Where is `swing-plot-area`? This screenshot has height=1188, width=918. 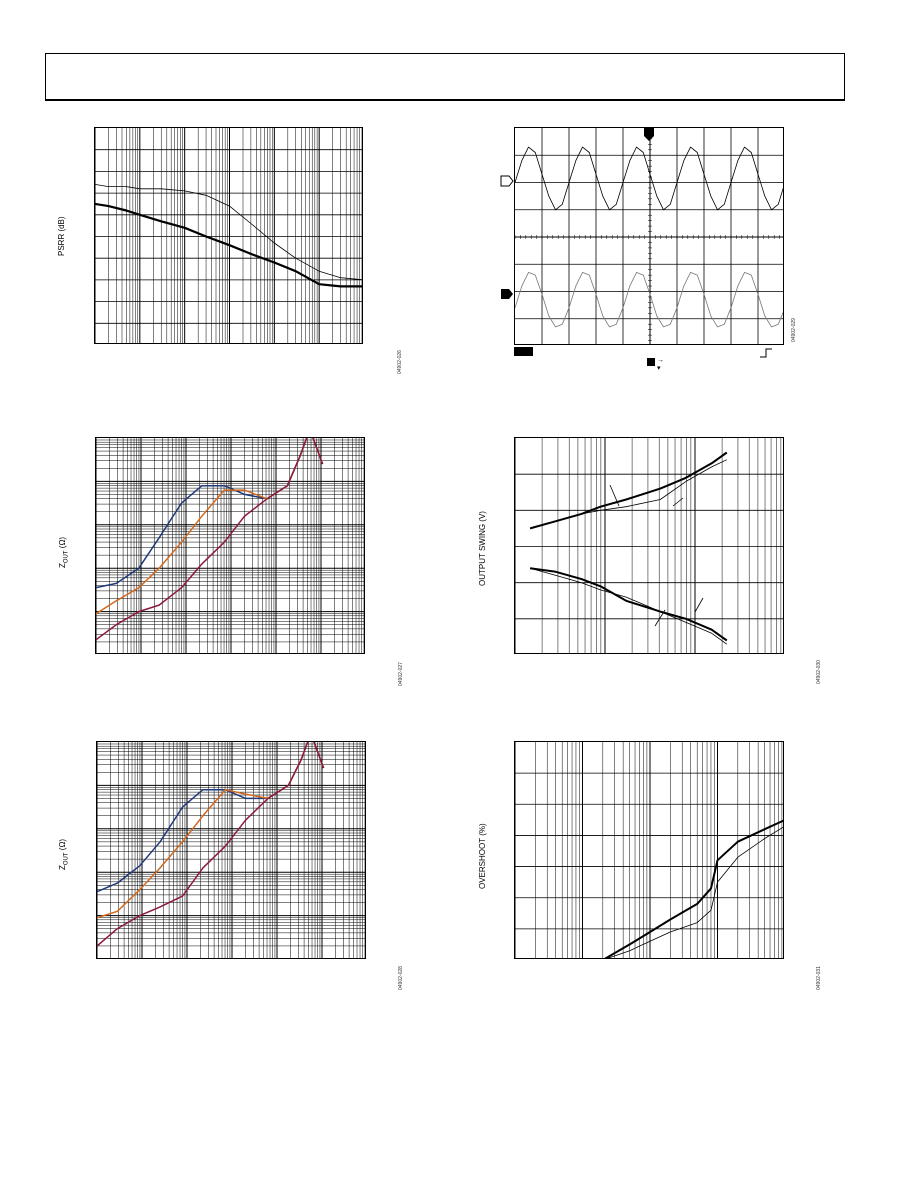
swing-plot-area is located at coordinates (649, 545).